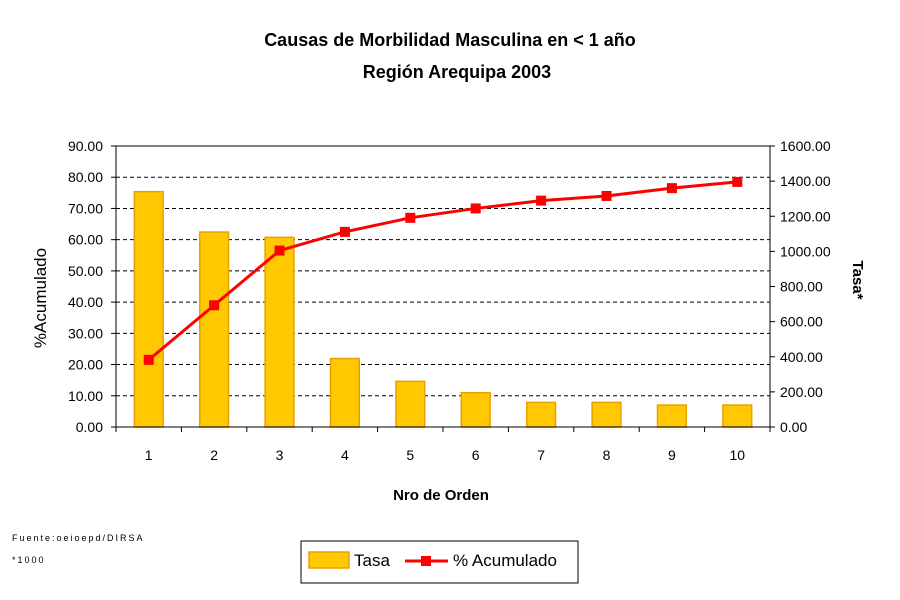  What do you see at coordinates (441, 495) in the screenshot?
I see `x-axis-label: Nro de Orden` at bounding box center [441, 495].